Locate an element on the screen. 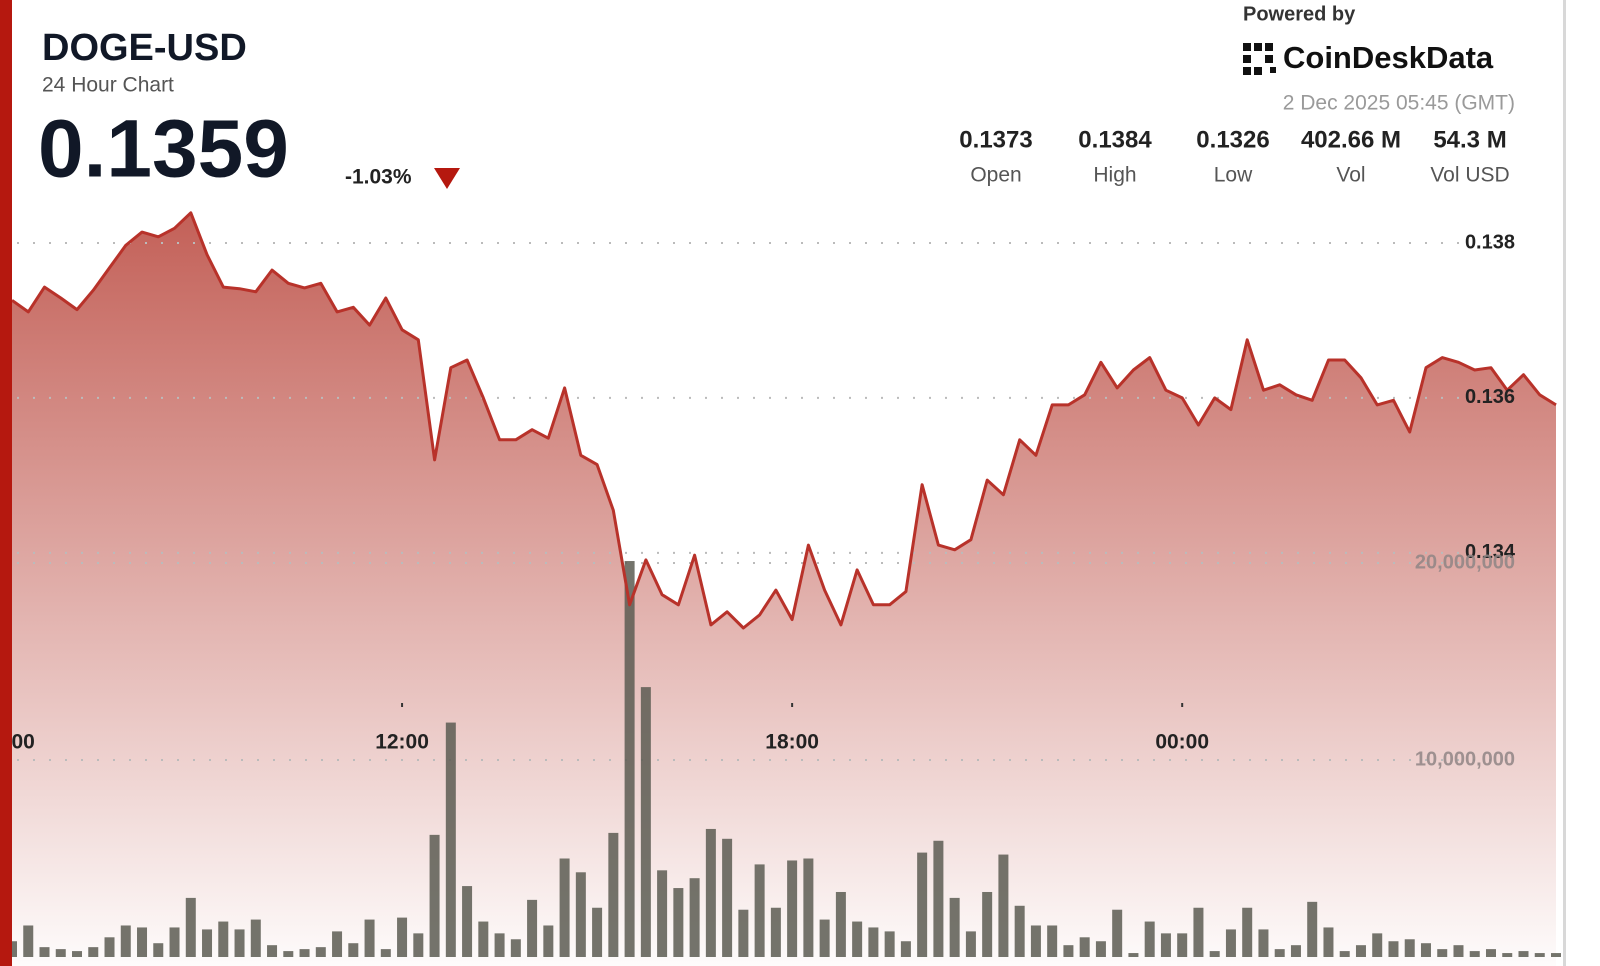 This screenshot has height=966, width=1600. y-tick-label: 0.136 is located at coordinates (1490, 397).